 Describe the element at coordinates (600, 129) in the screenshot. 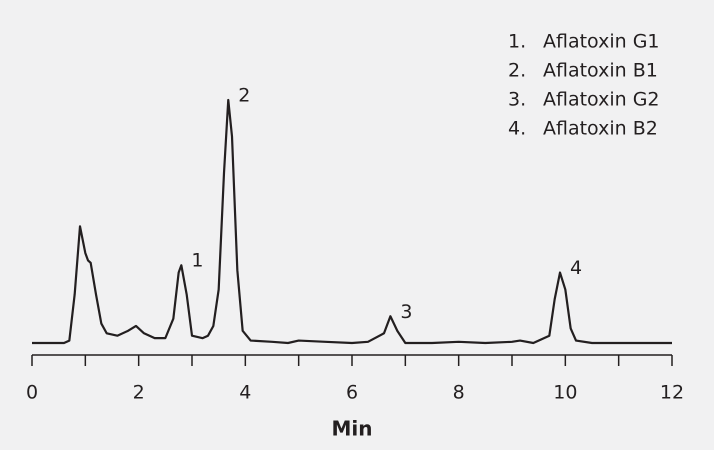

I see `legend-name: Aflatoxin B2` at that location.